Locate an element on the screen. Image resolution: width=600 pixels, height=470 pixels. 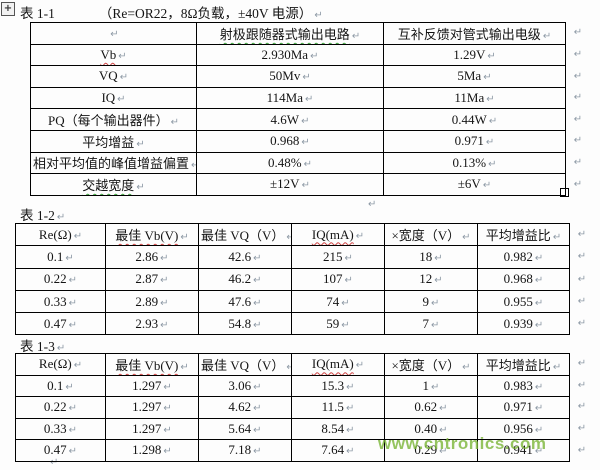
move-cross-glyph: + is located at coordinates (8, 8).